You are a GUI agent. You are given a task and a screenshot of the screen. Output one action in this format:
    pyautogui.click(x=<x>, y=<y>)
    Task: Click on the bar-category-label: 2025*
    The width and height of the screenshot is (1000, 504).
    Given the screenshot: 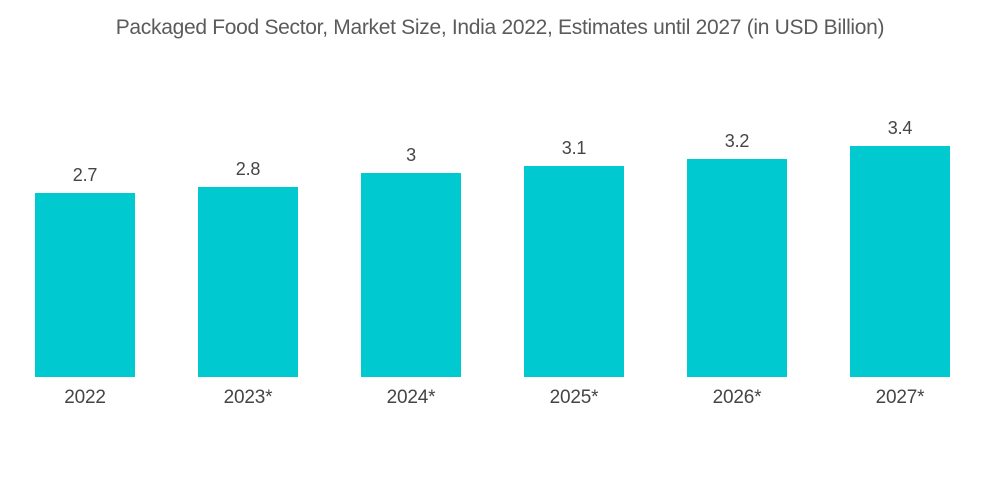 What is the action you would take?
    pyautogui.click(x=574, y=397)
    